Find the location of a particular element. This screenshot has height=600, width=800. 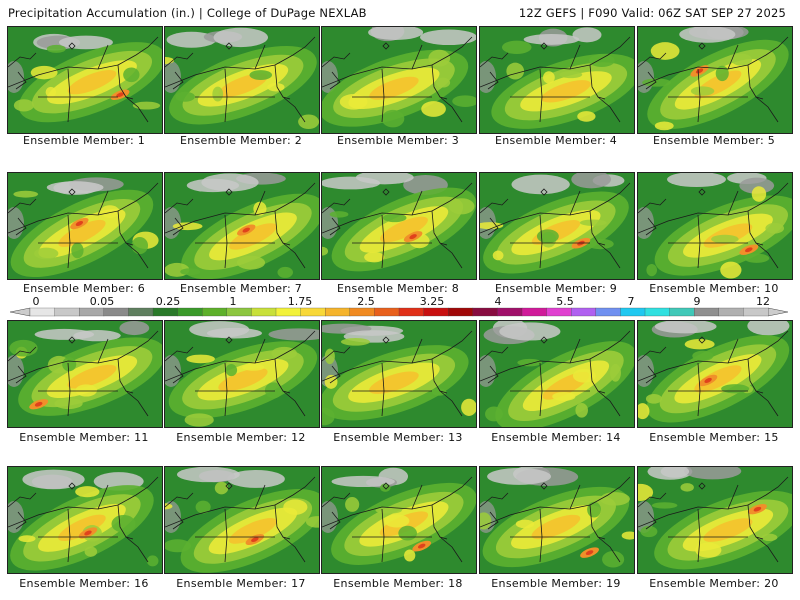

ensemble-member-label: Ensemble Member: 5 is located at coordinates (714, 140).